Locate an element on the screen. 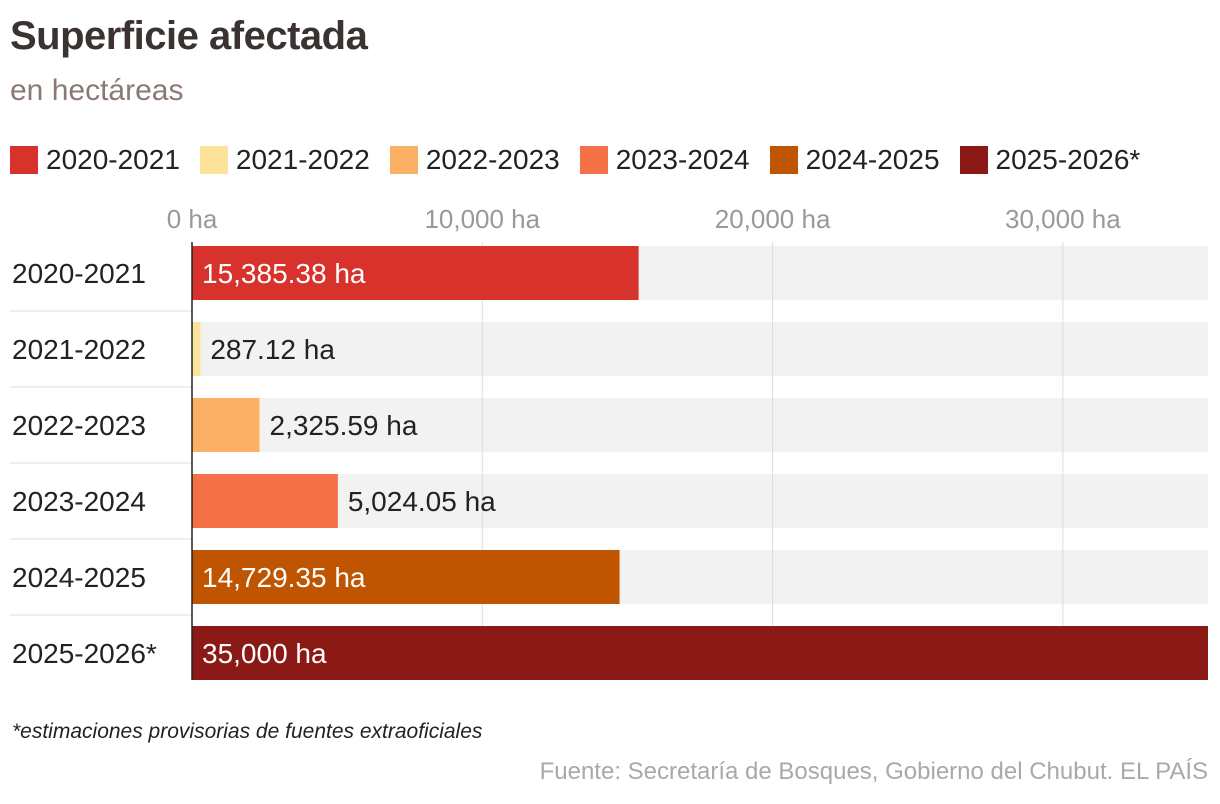 This screenshot has height=804, width=1220. data-label: 14,729.35 ha is located at coordinates (284, 577).